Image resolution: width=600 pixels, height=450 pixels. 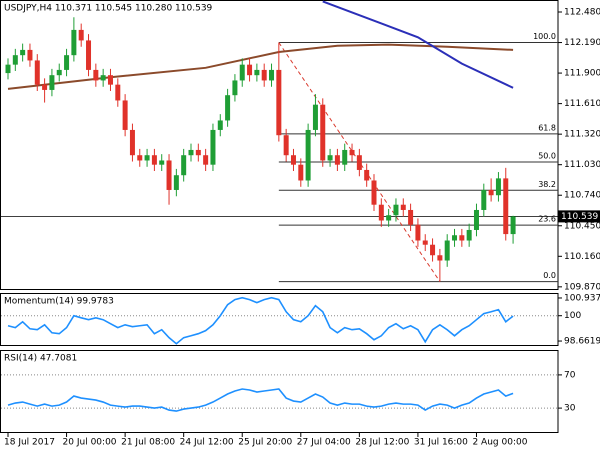 What do you see at coordinates (570, 409) in the screenshot?
I see `y-tick-label: 30` at bounding box center [570, 409].